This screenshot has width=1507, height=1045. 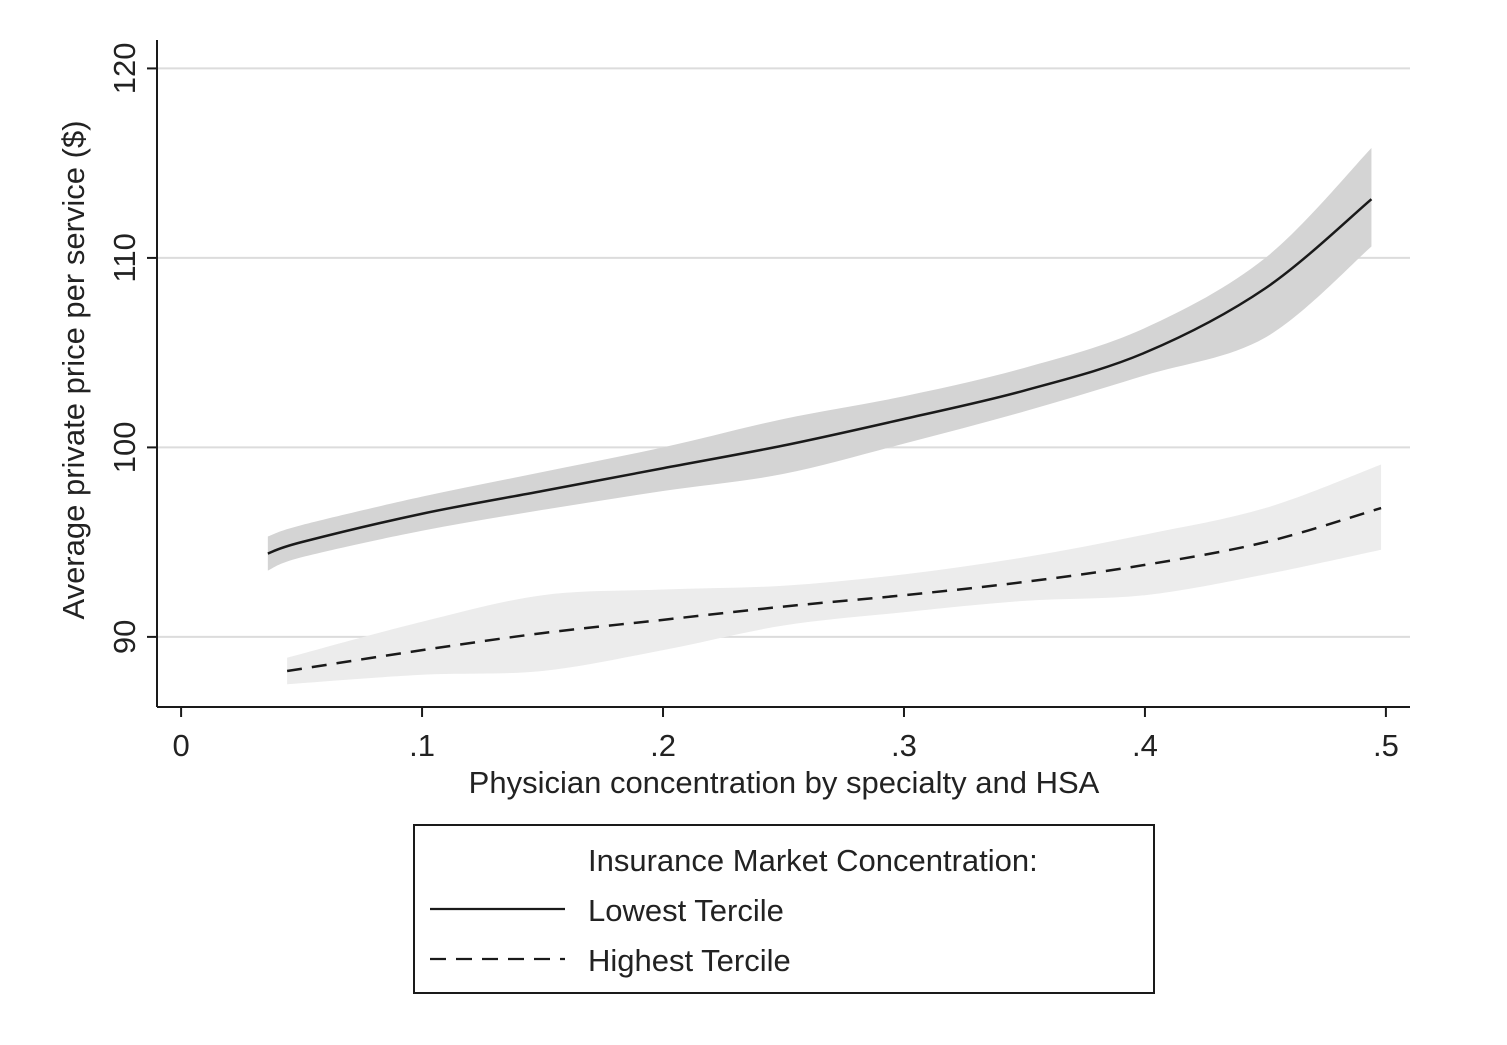 What do you see at coordinates (124, 69) in the screenshot?
I see `y-tick-label-3: 120` at bounding box center [124, 69].